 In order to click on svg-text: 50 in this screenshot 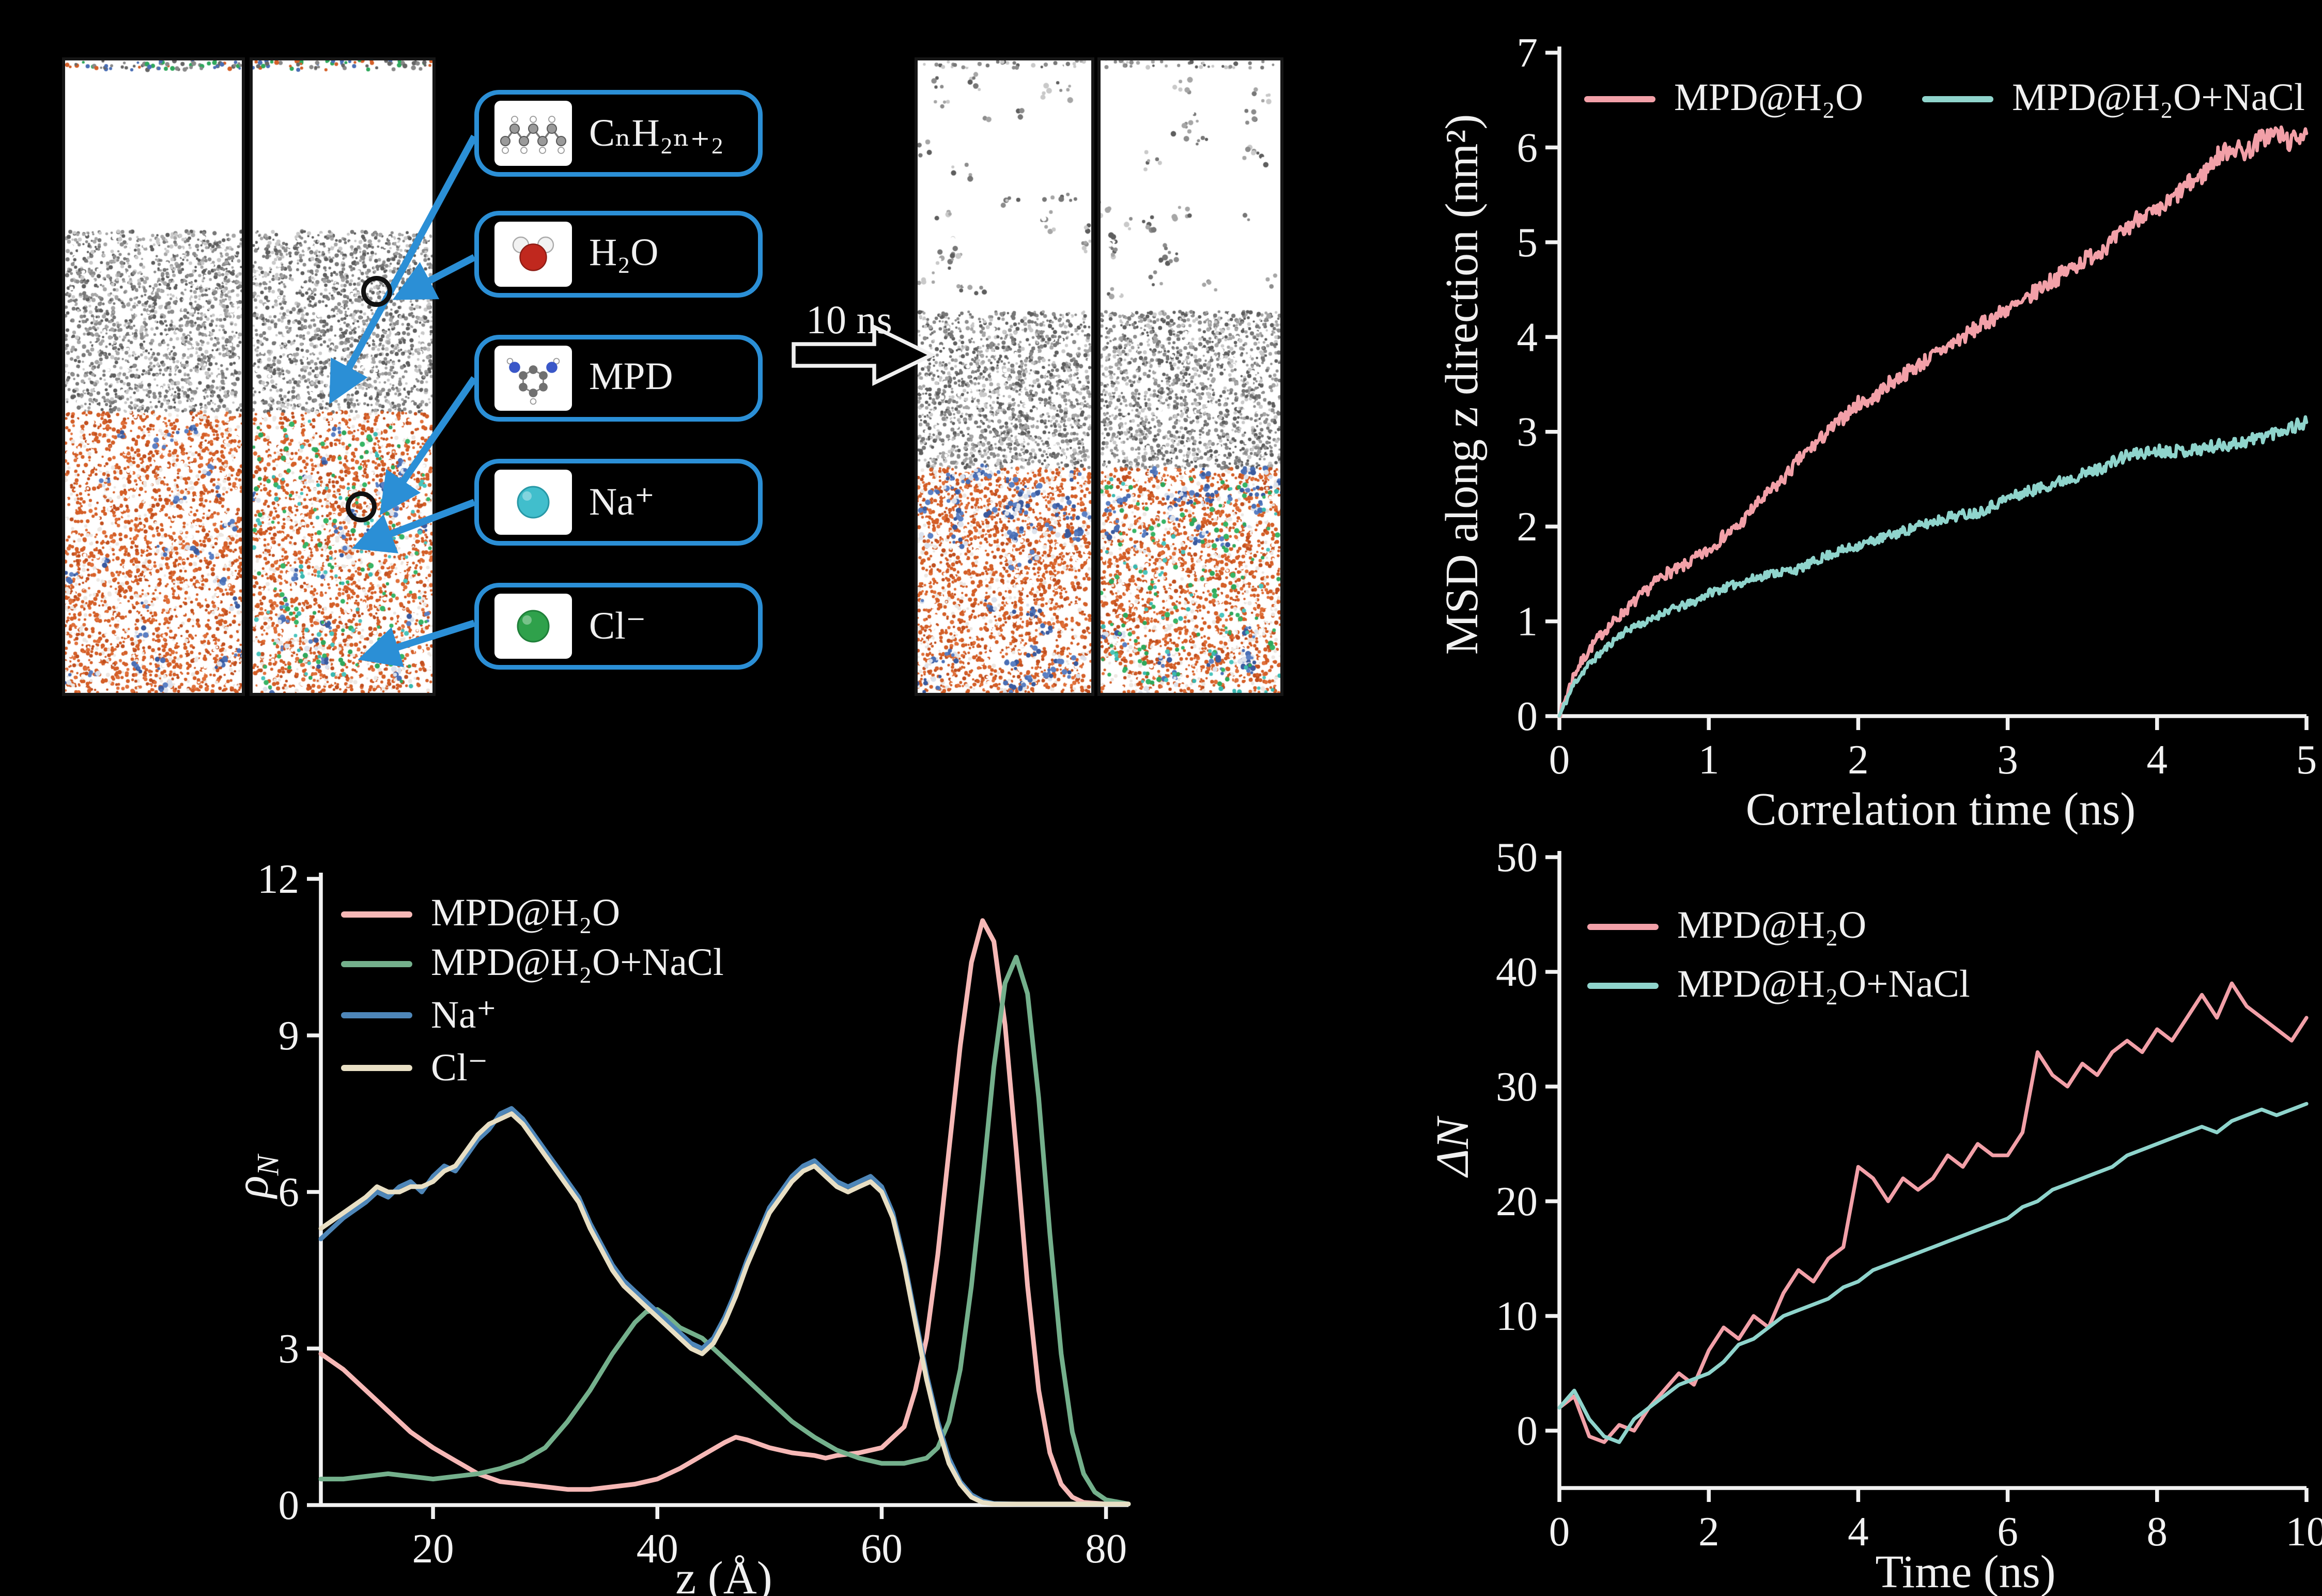, I will do `click(1517, 858)`.